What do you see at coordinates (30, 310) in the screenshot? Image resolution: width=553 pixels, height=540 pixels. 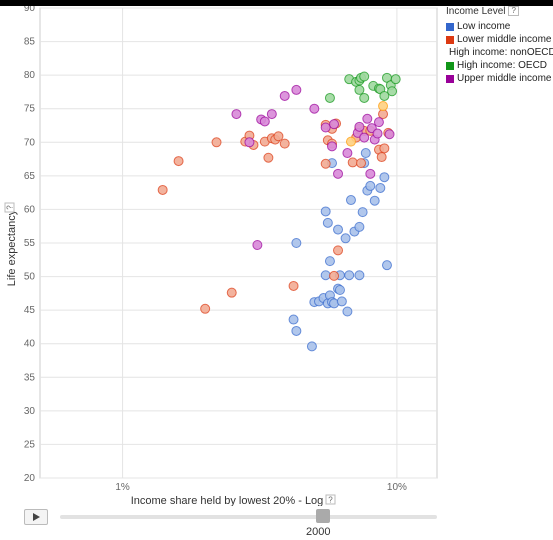 I see `y-tick-label: 45` at bounding box center [30, 310].